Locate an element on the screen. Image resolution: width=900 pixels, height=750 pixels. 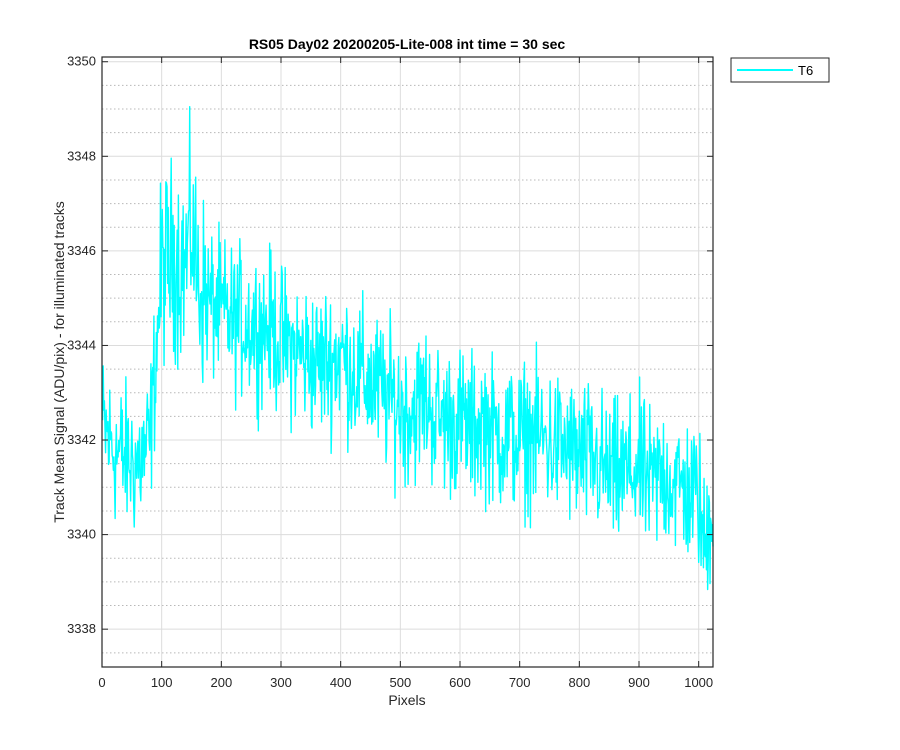
legend-label-t6: T6 is located at coordinates (805, 70).